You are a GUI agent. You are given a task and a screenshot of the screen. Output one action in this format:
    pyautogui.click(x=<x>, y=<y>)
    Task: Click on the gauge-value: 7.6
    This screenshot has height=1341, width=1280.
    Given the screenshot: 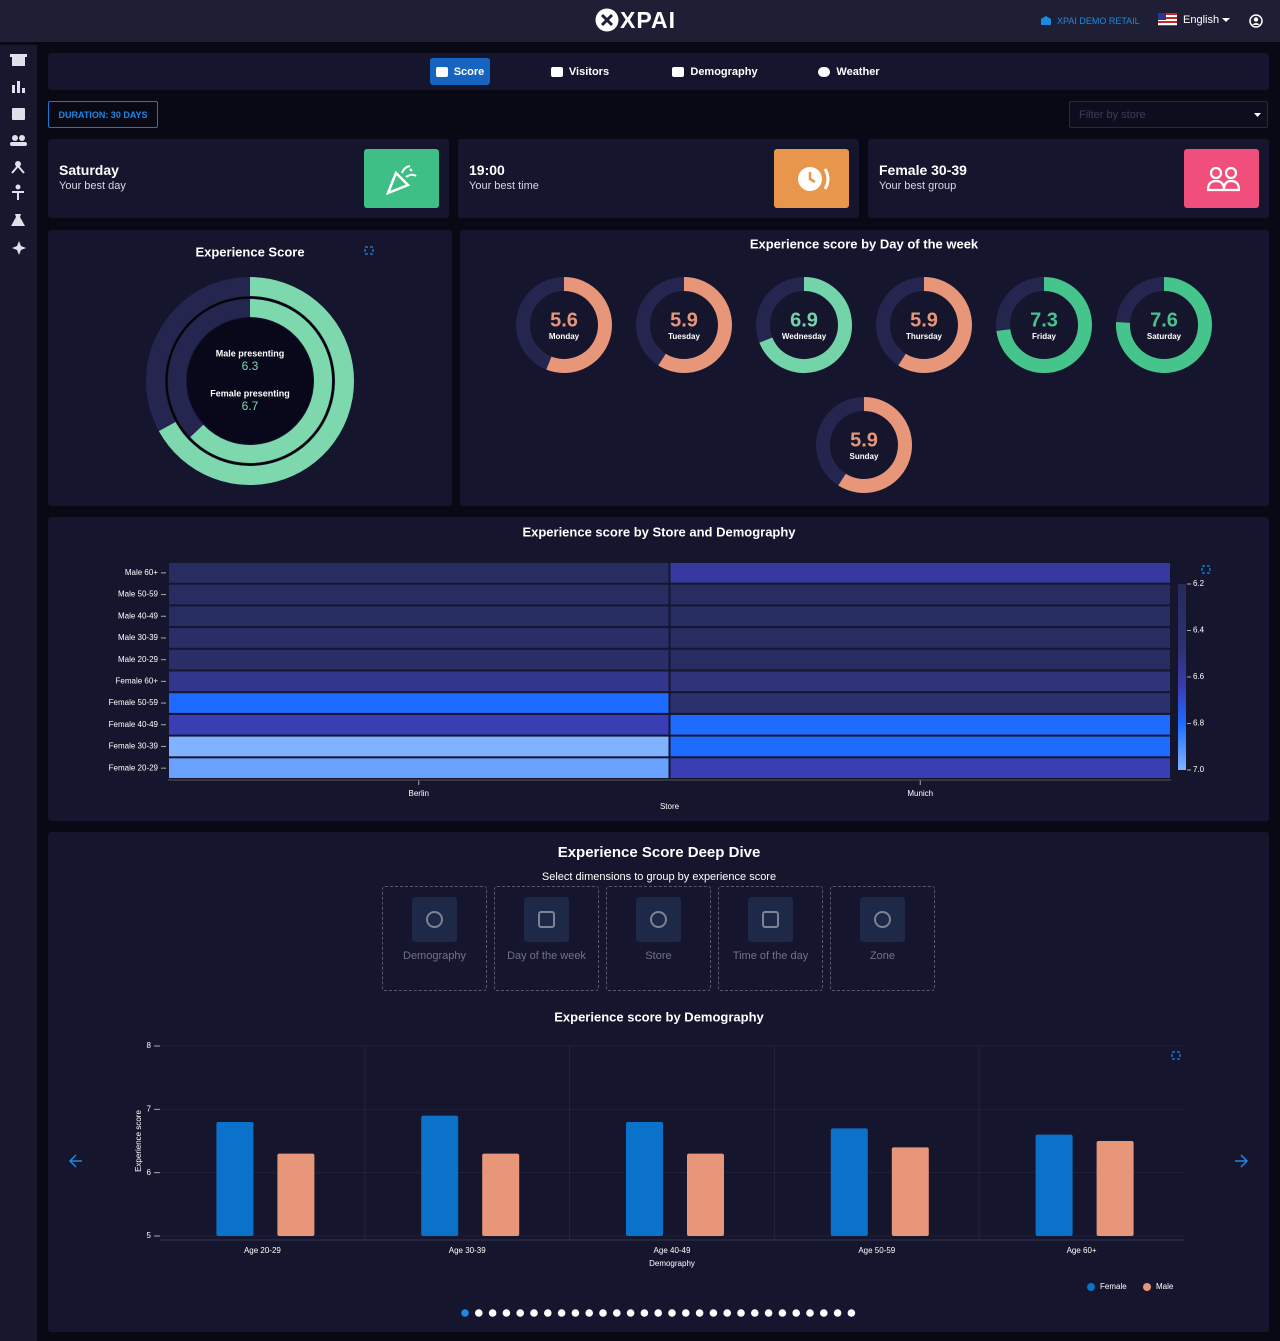 What is the action you would take?
    pyautogui.click(x=1164, y=320)
    